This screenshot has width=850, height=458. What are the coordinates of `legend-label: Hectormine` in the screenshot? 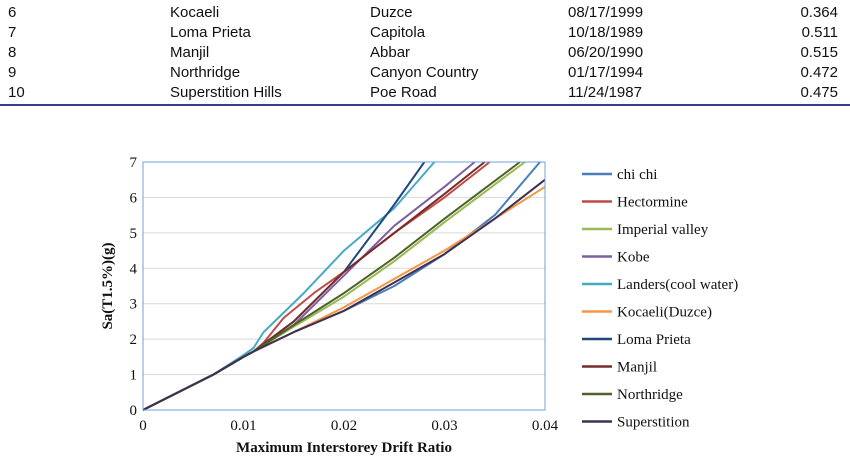 It's located at (652, 203).